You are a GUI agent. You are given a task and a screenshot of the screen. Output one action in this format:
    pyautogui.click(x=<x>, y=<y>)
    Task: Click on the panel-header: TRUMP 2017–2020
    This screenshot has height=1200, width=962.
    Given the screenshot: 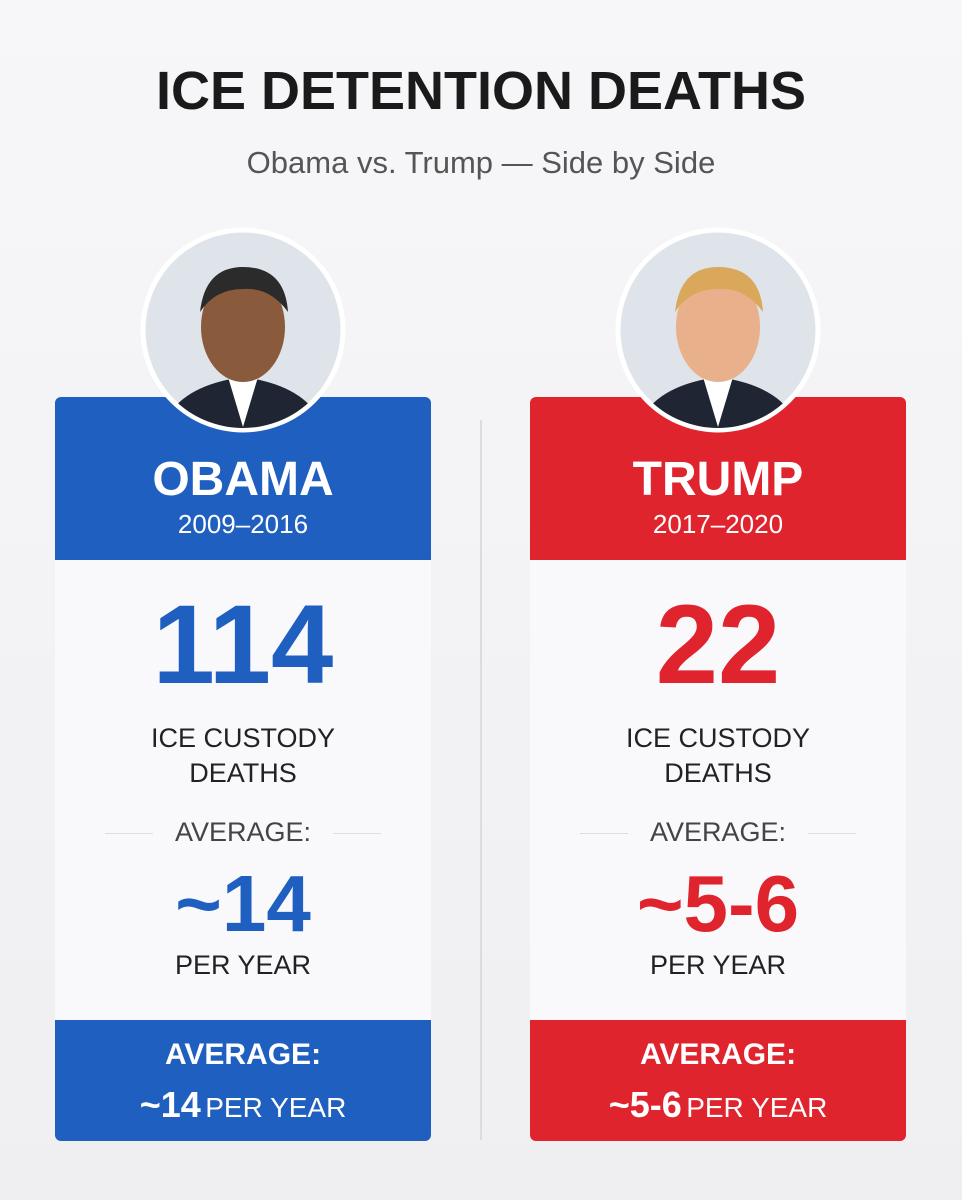 What is the action you would take?
    pyautogui.click(x=718, y=478)
    